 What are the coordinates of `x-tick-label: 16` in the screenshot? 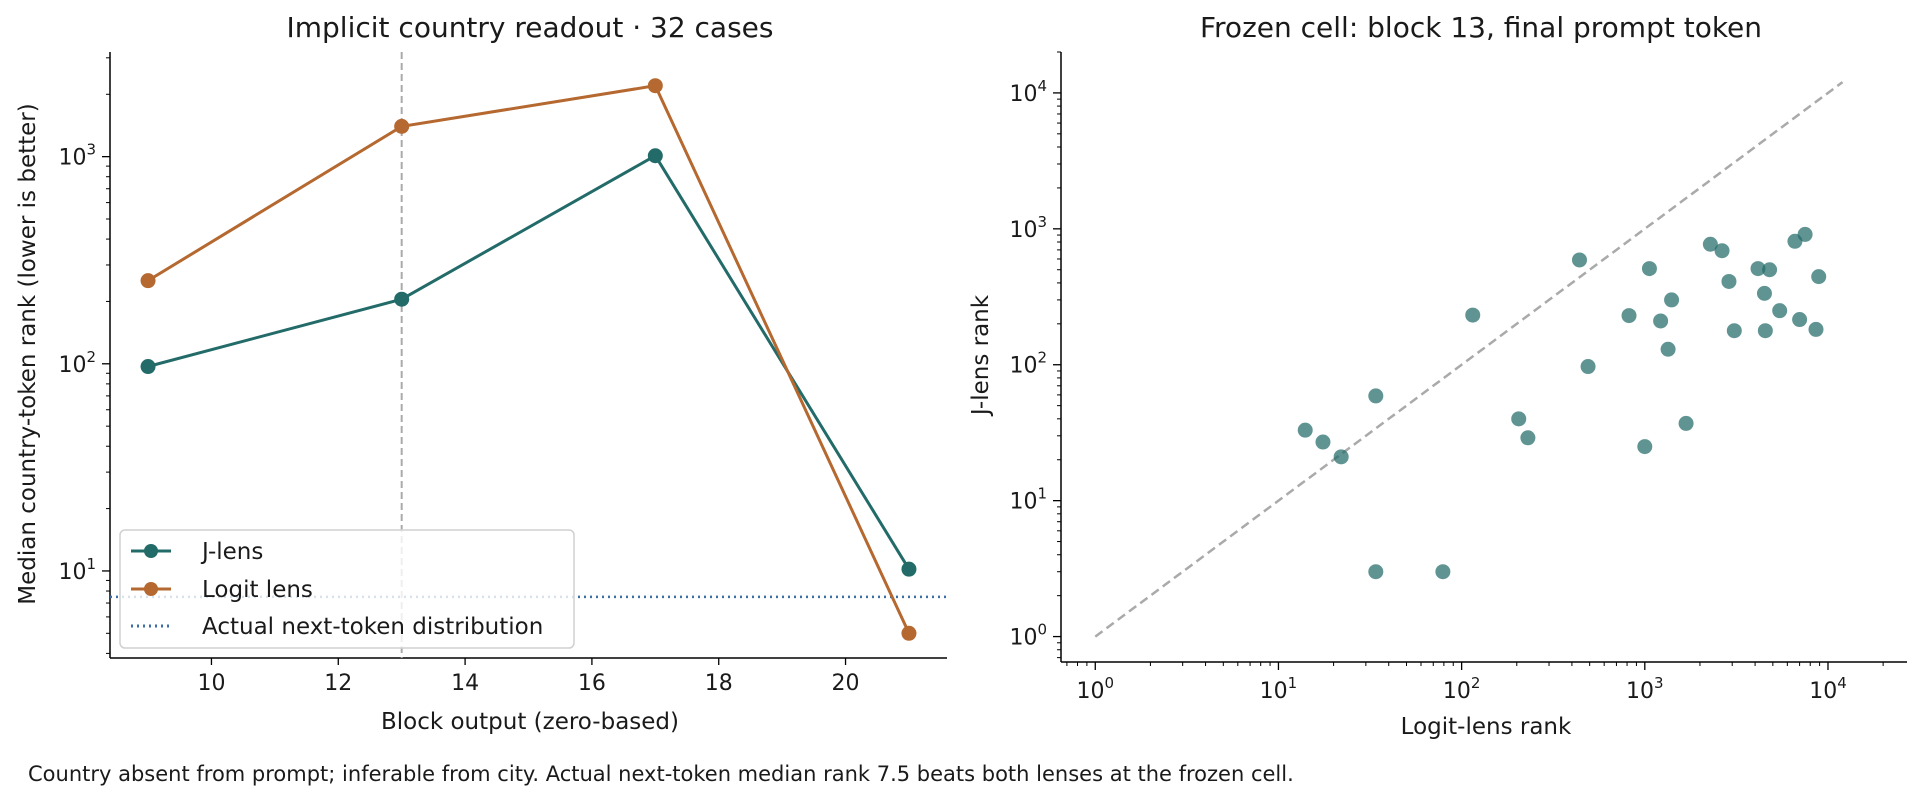 It's located at (592, 683).